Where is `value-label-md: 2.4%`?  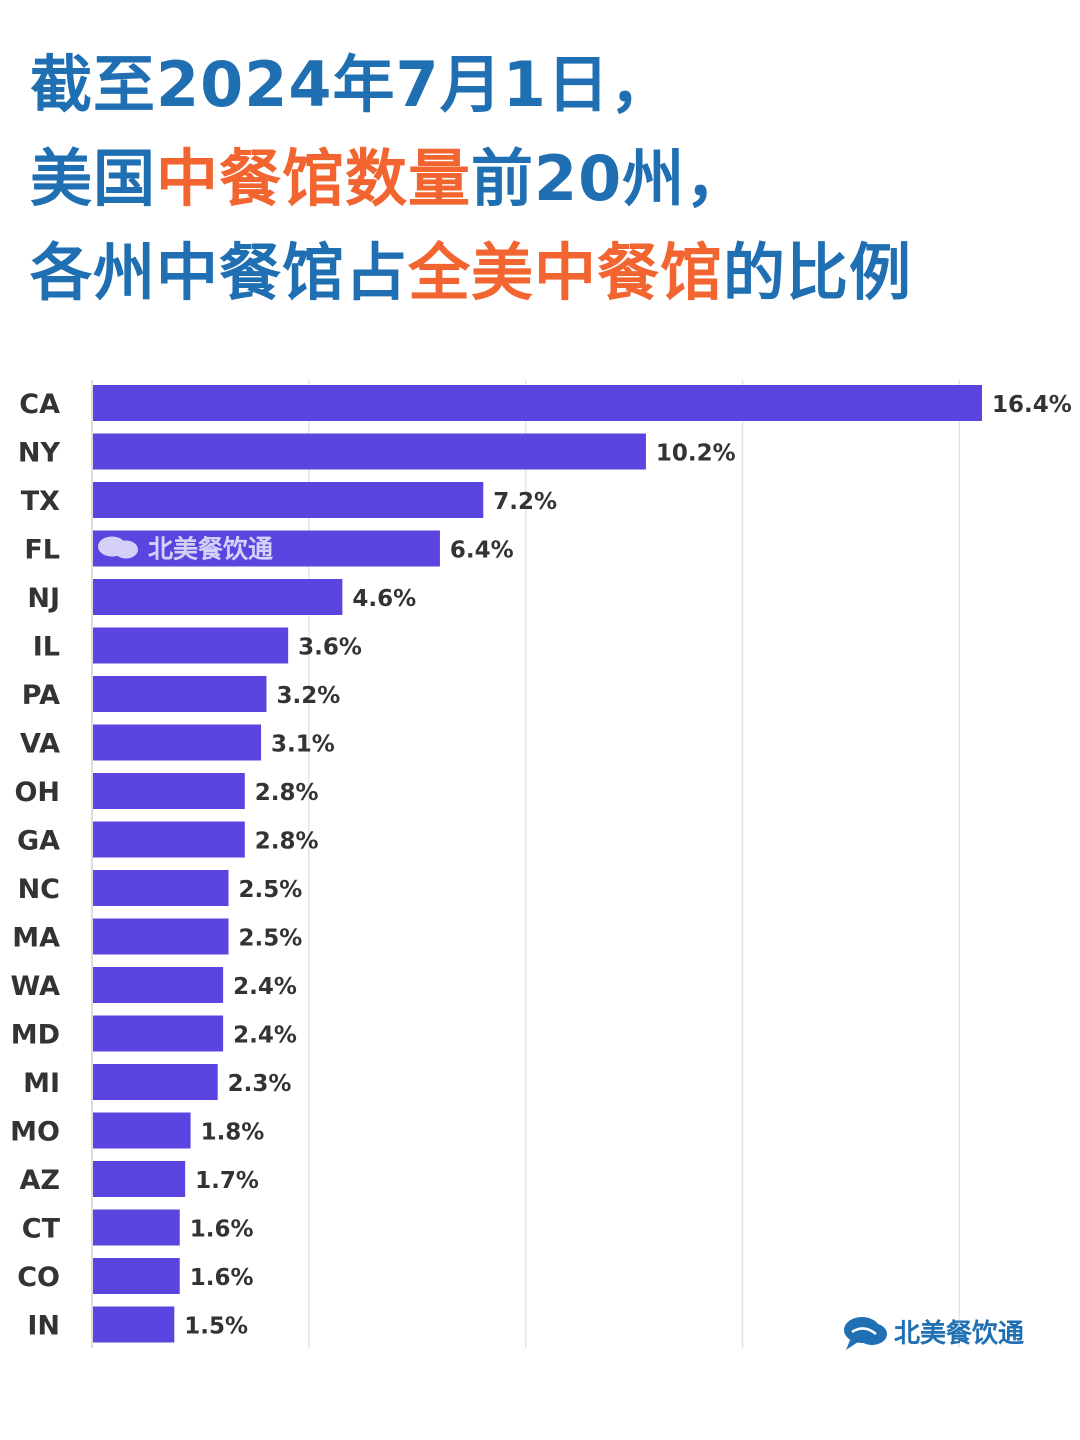 value-label-md: 2.4% is located at coordinates (265, 1036).